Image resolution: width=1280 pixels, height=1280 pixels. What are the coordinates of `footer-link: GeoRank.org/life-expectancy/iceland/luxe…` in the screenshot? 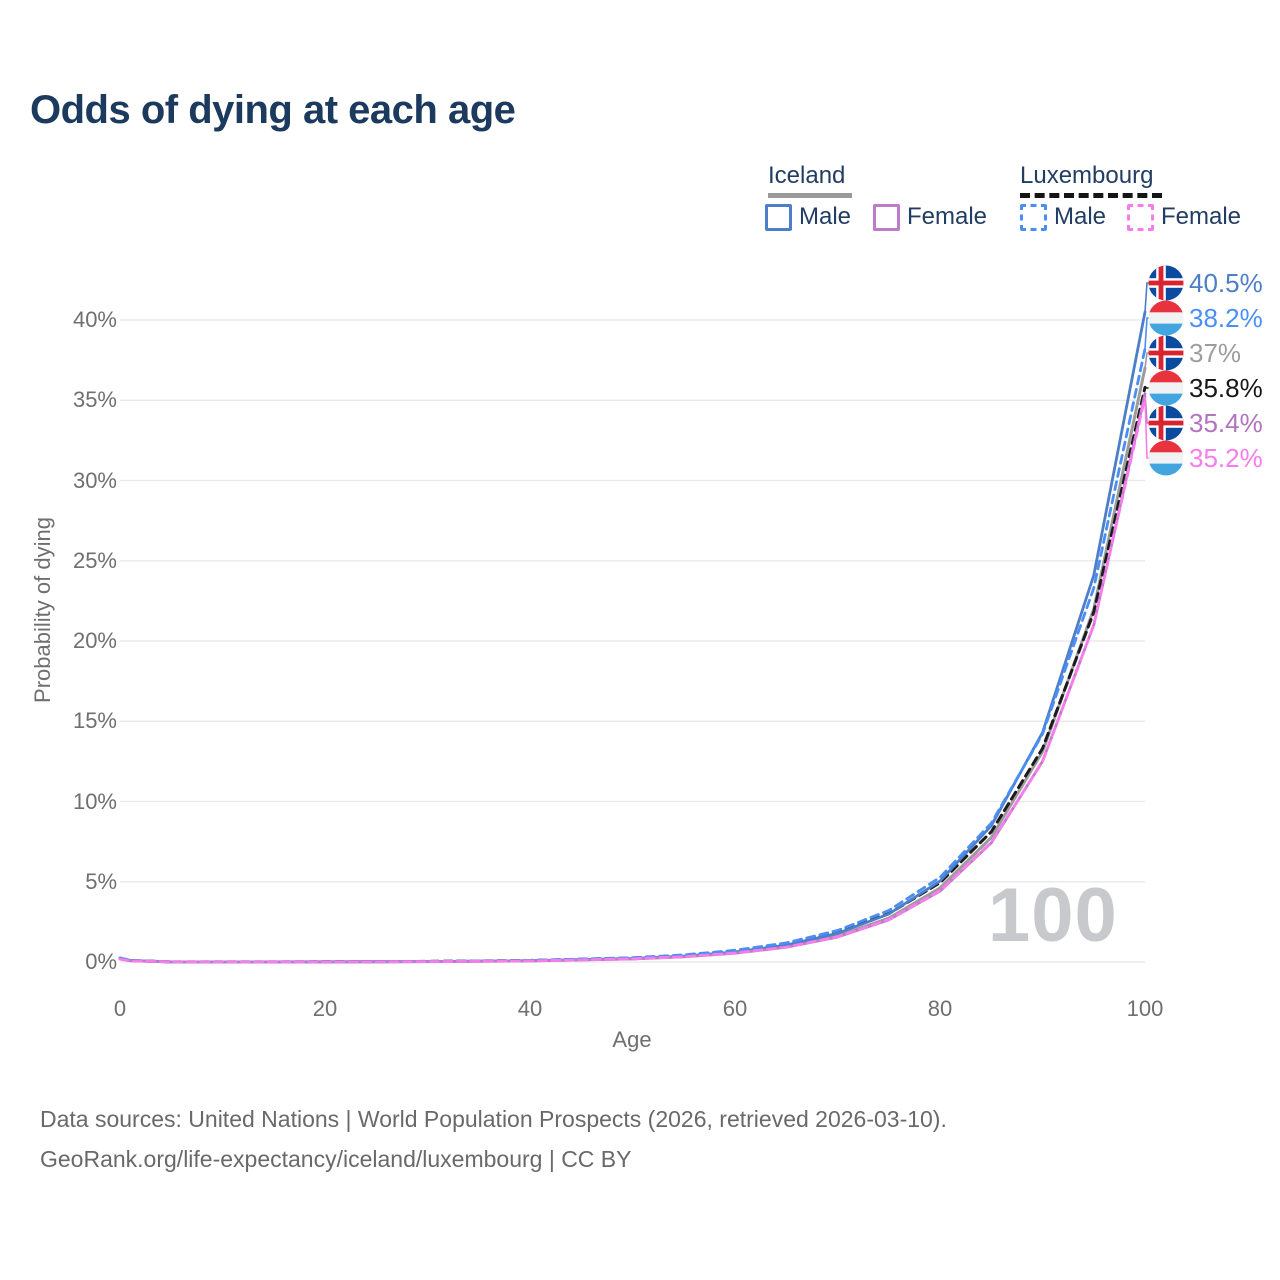 It's located at (336, 1159).